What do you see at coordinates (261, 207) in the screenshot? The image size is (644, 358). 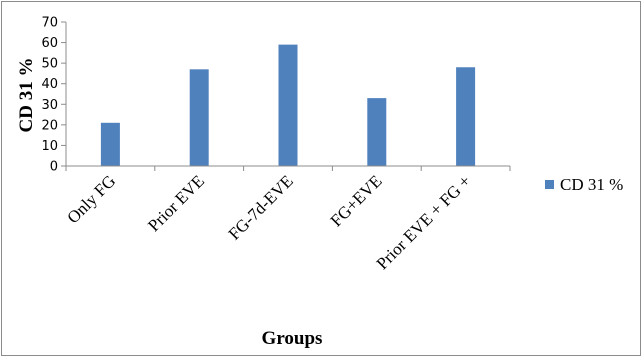 I see `x-category-label: FG-7d-EVE` at bounding box center [261, 207].